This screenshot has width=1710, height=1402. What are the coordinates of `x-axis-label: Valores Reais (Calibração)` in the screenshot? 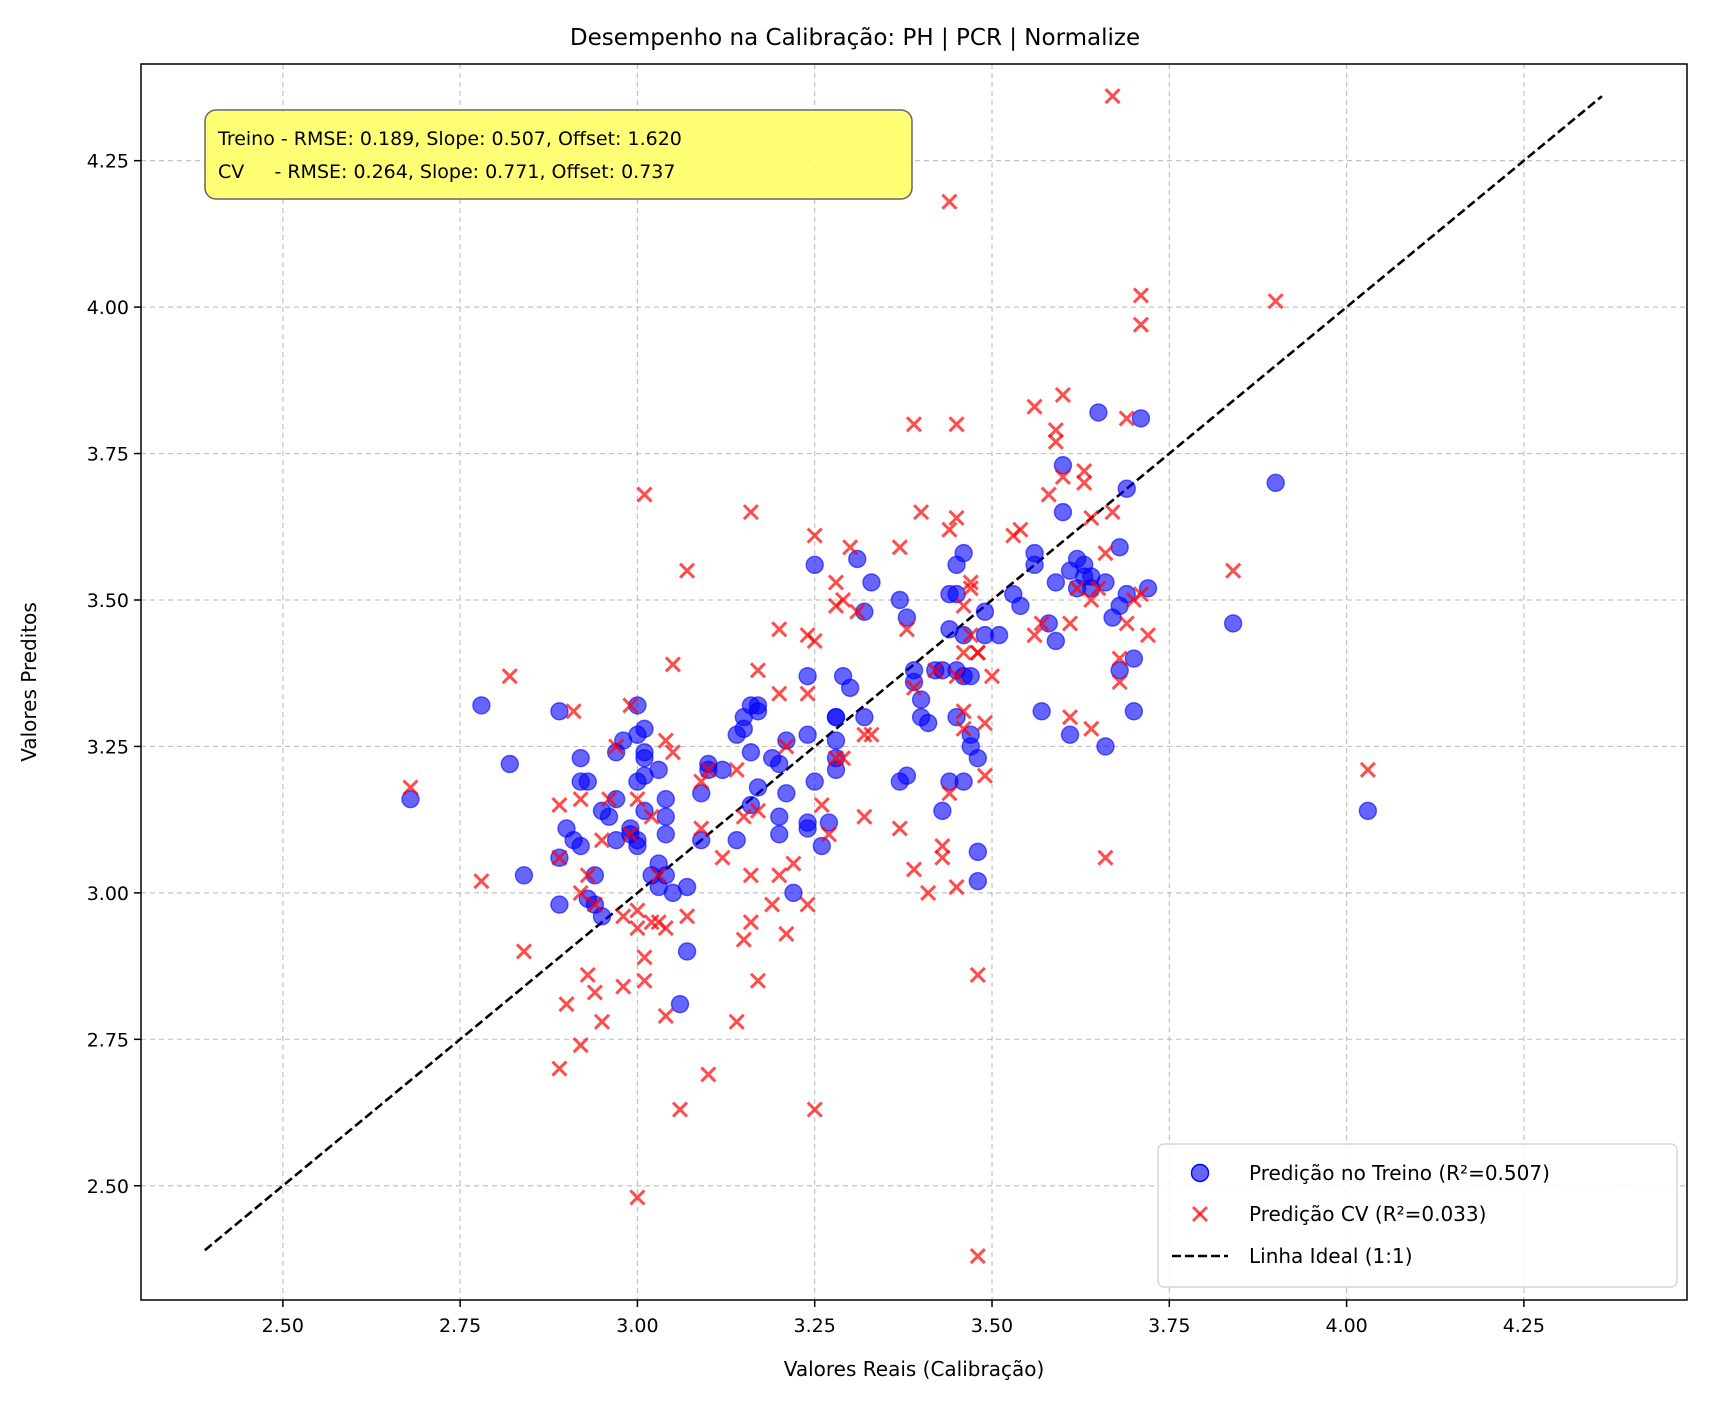 It's located at (914, 1369).